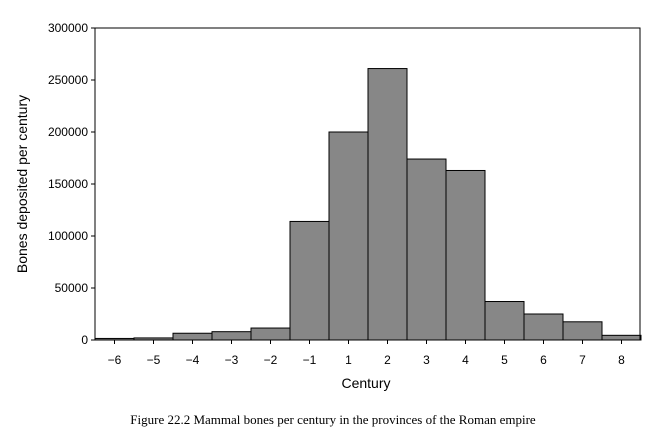 The image size is (666, 444). I want to click on y-axis-ticks: 0 50000 100000 150000 200000 250000 300000, so click(71, 184).